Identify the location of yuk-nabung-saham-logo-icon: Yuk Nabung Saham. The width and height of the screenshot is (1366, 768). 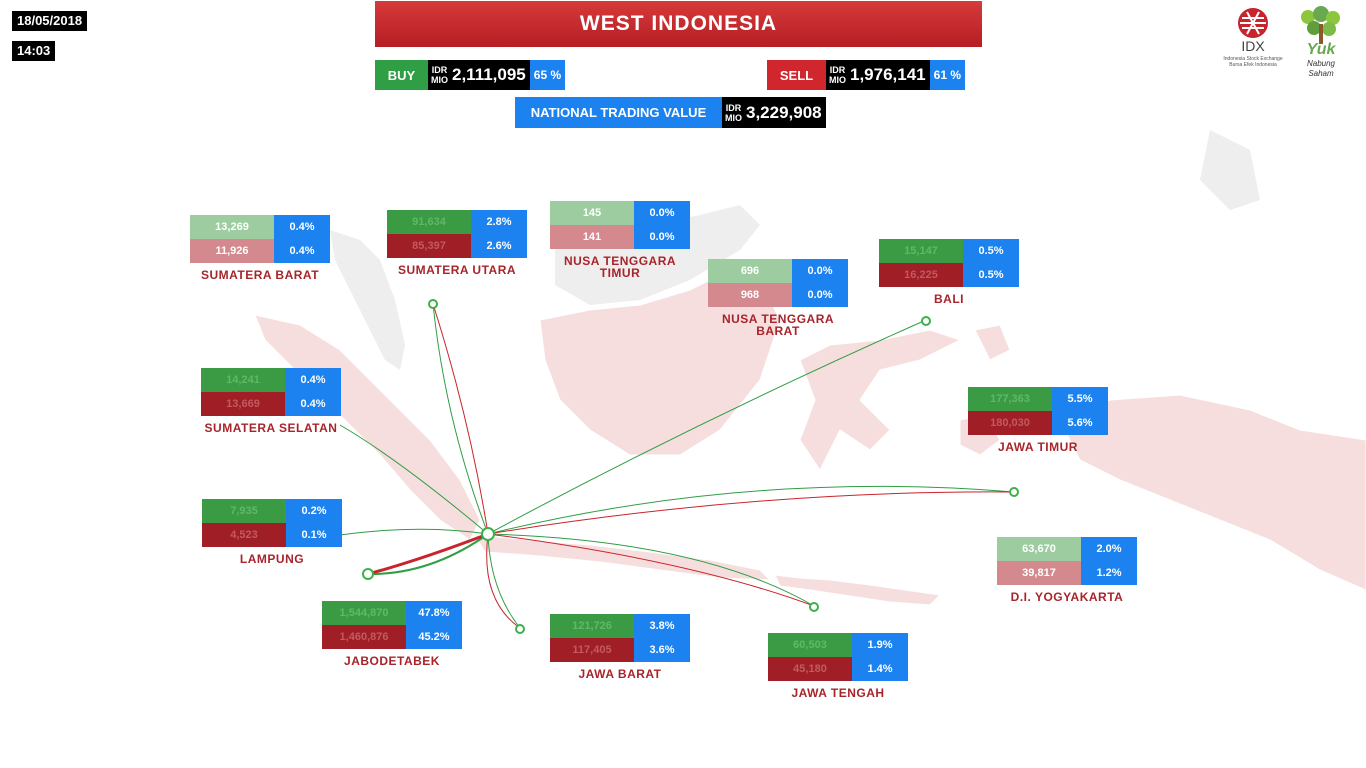
(1320, 42).